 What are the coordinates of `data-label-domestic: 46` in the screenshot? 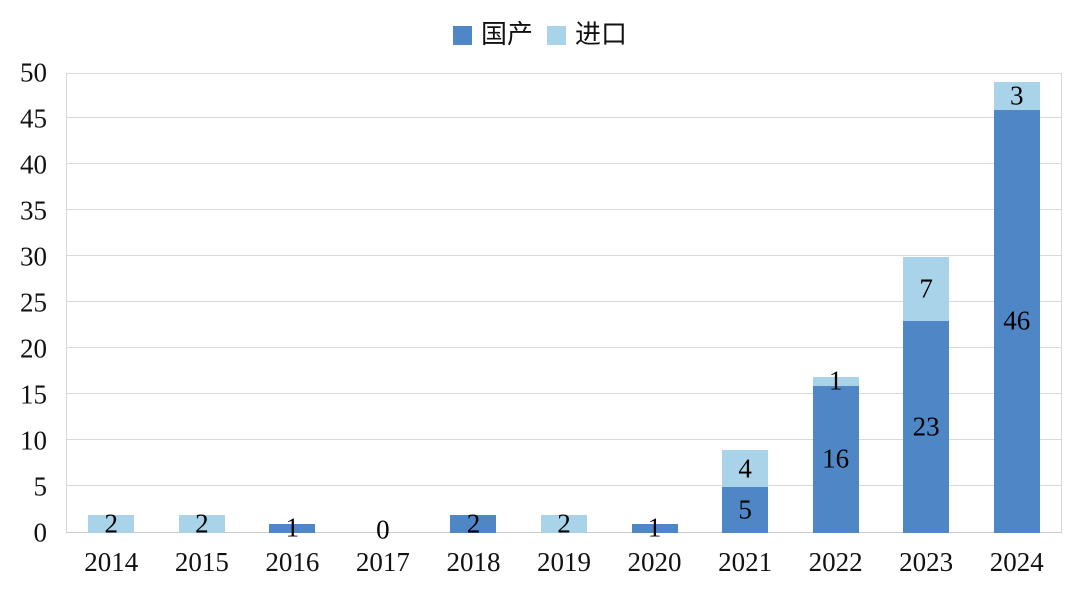 It's located at (1017, 320).